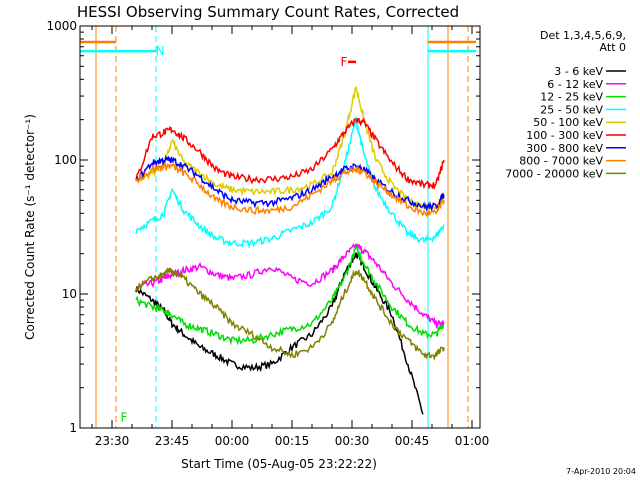  Describe the element at coordinates (65, 160) in the screenshot. I see `y-tick-label-2: 100` at that location.